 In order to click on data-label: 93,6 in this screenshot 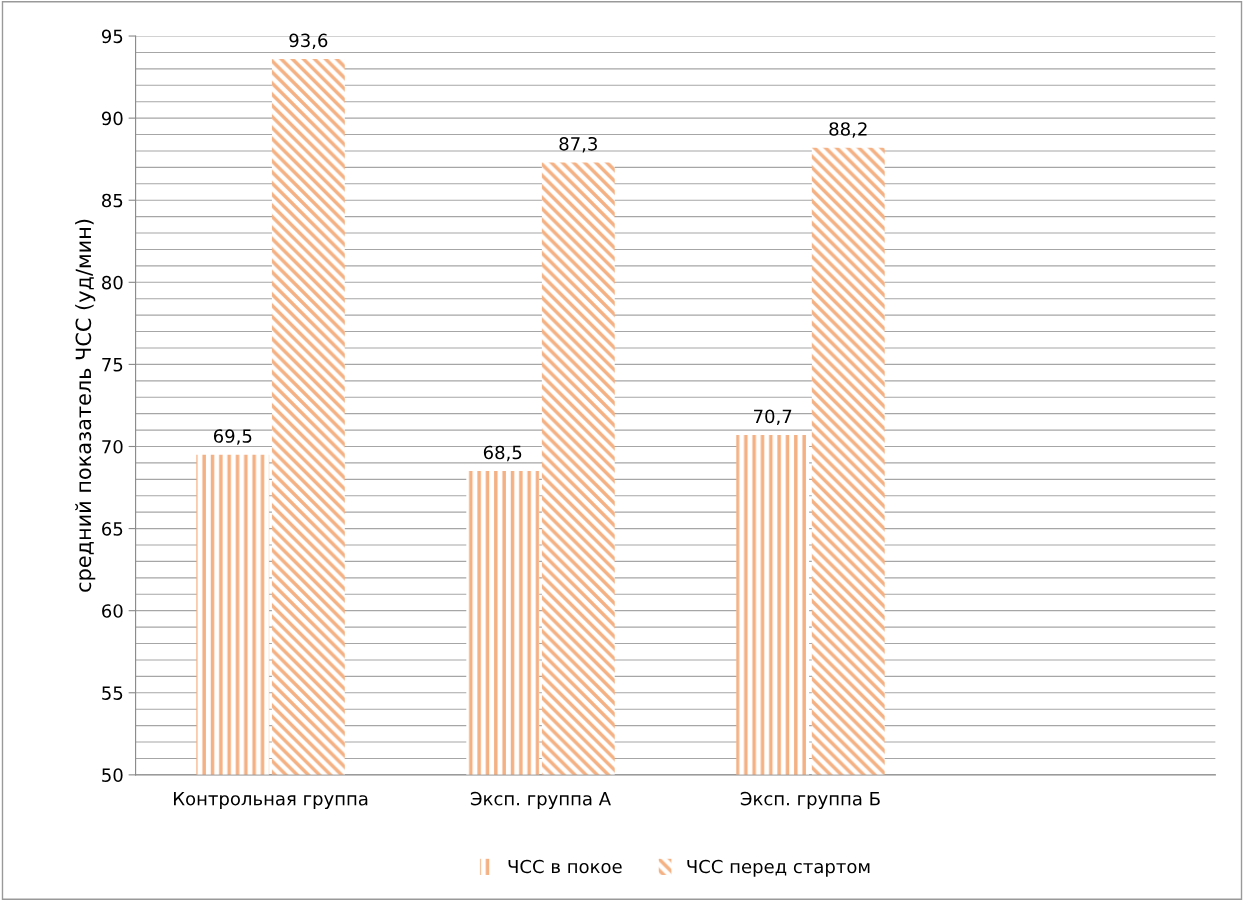, I will do `click(308, 41)`.